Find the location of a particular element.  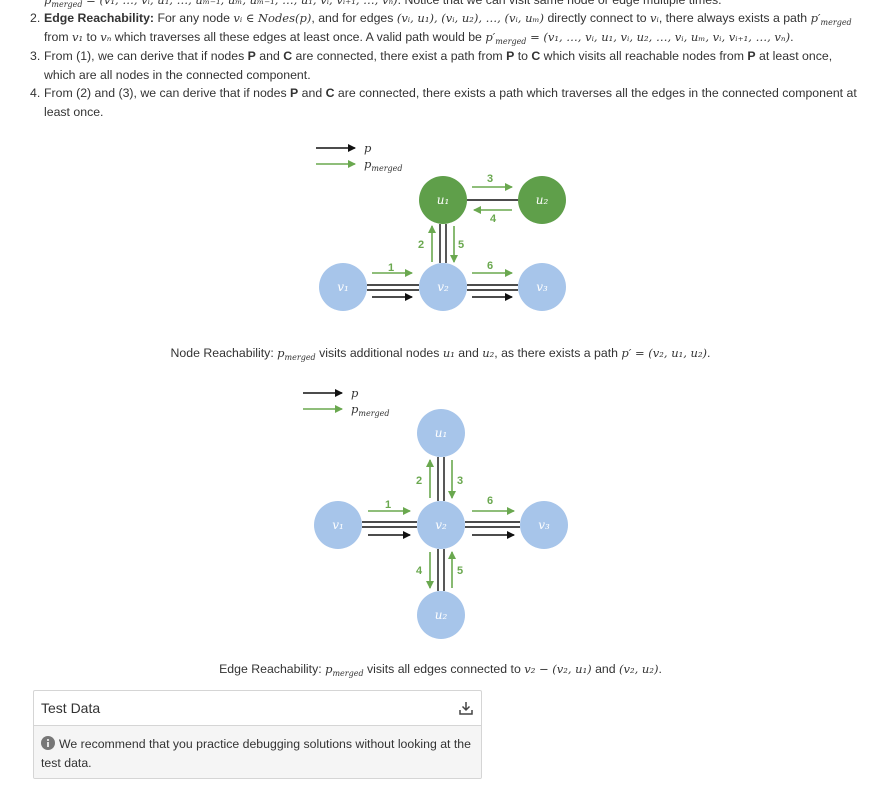

math: u₁ is located at coordinates (449, 353).